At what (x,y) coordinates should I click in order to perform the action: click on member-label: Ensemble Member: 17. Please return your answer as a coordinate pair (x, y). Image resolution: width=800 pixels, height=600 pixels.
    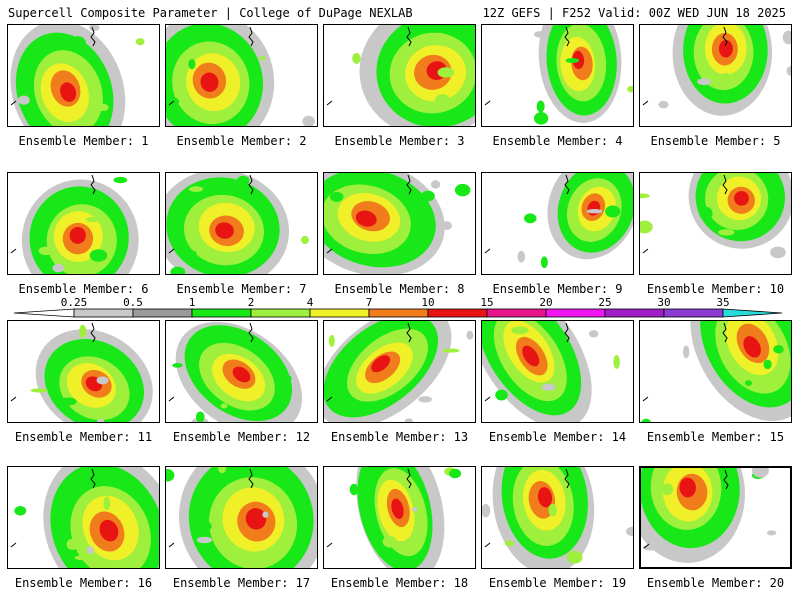
    Looking at the image, I should click on (241, 583).